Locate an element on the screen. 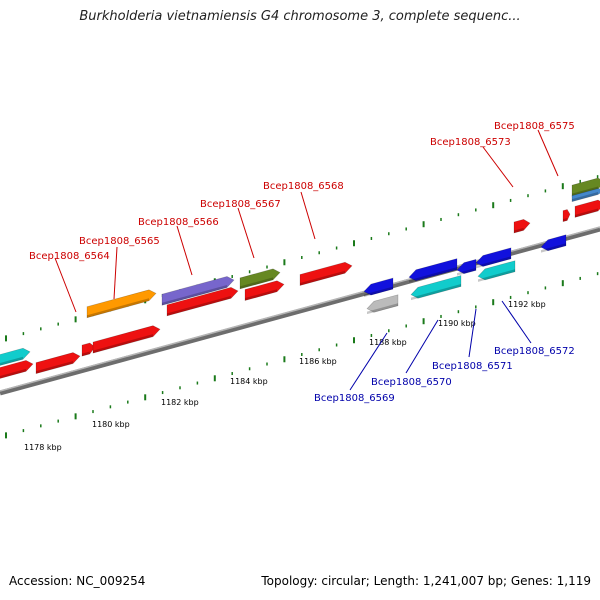 This screenshot has width=600, height=600. scale-label-1184: 1184 kbp is located at coordinates (249, 381).